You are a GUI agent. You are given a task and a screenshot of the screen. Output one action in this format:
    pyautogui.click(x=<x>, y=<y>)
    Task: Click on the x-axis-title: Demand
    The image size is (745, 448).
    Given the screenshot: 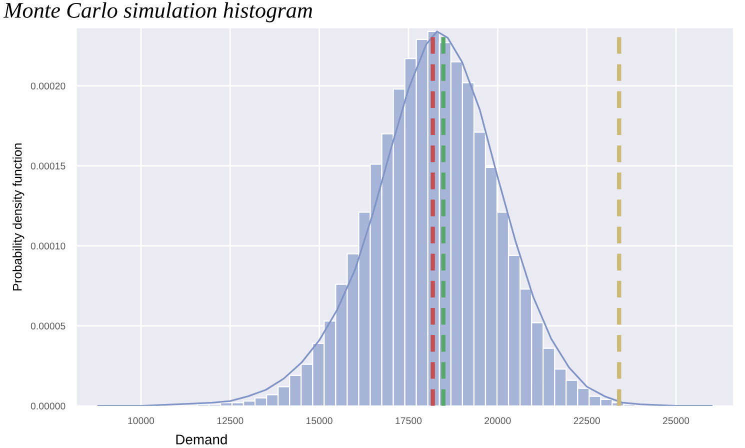 What is the action you would take?
    pyautogui.click(x=201, y=439)
    